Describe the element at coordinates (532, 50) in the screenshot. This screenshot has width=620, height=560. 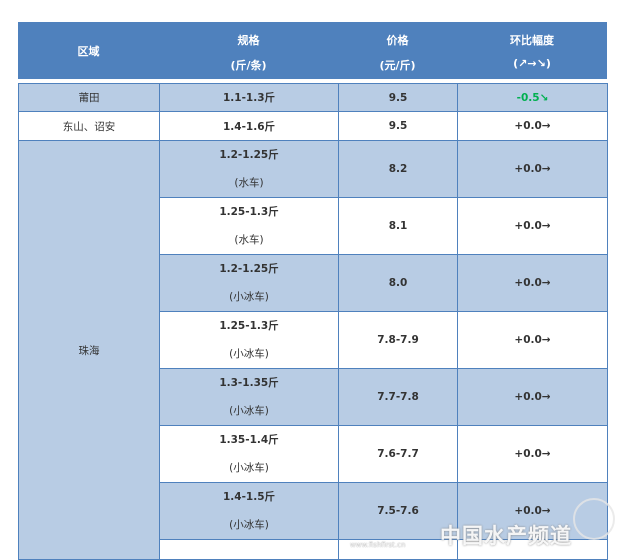
I see `header-change: 环比幅度 (↗→↘)` at that location.